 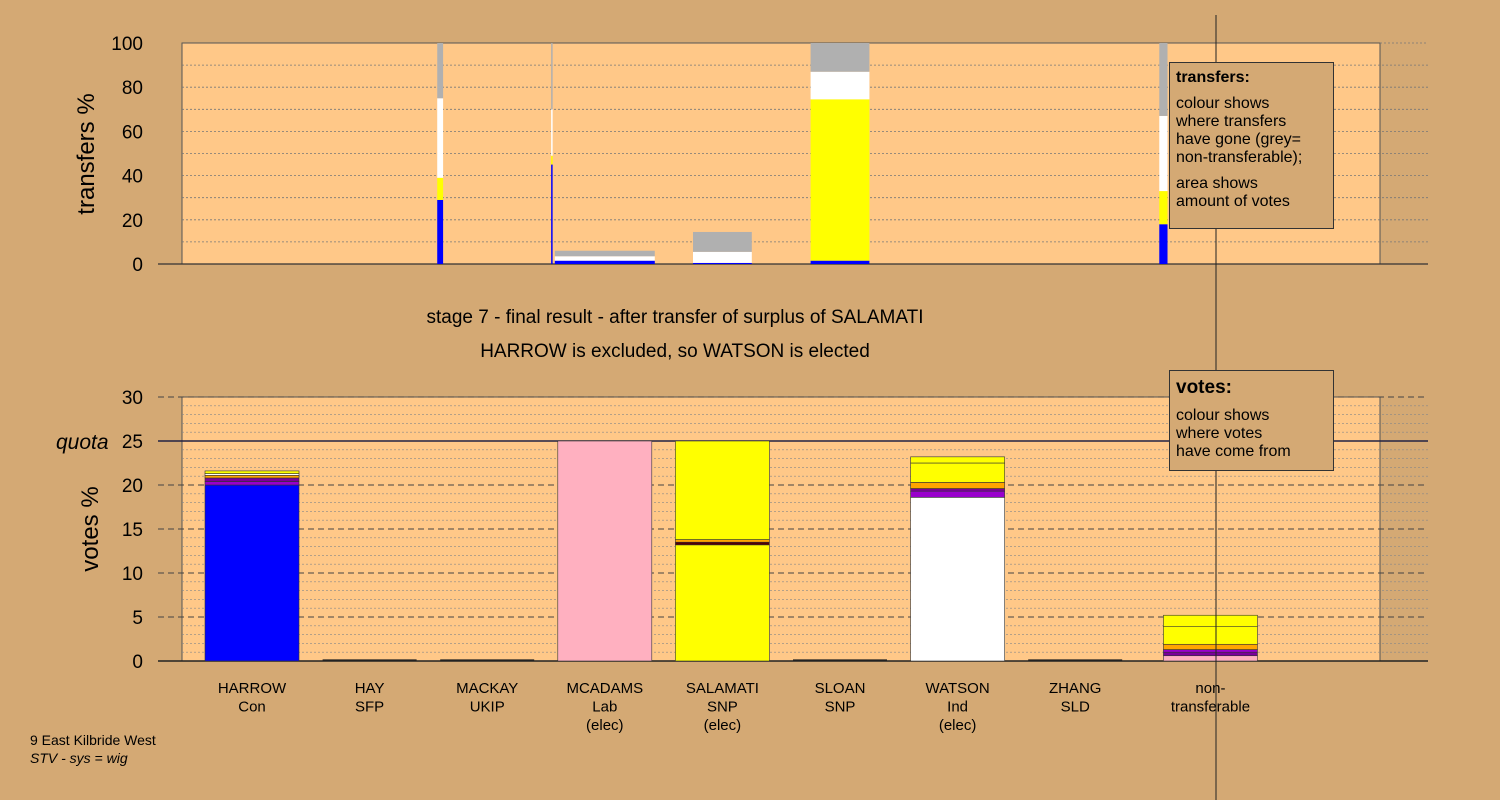 What do you see at coordinates (132, 442) in the screenshot?
I see `votes-y-tick-label: 25` at bounding box center [132, 442].